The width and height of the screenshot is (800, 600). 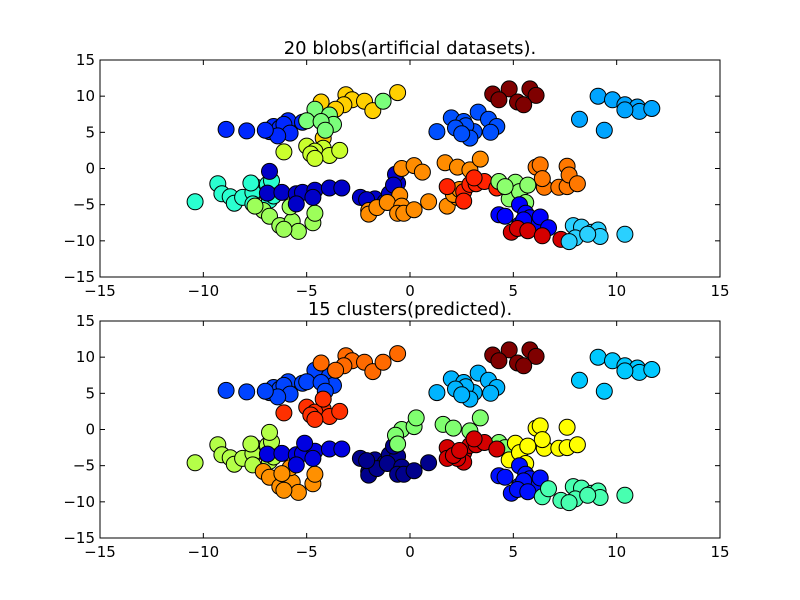 What do you see at coordinates (410, 291) in the screenshot?
I see `top-x-tick-label-3: 0` at bounding box center [410, 291].